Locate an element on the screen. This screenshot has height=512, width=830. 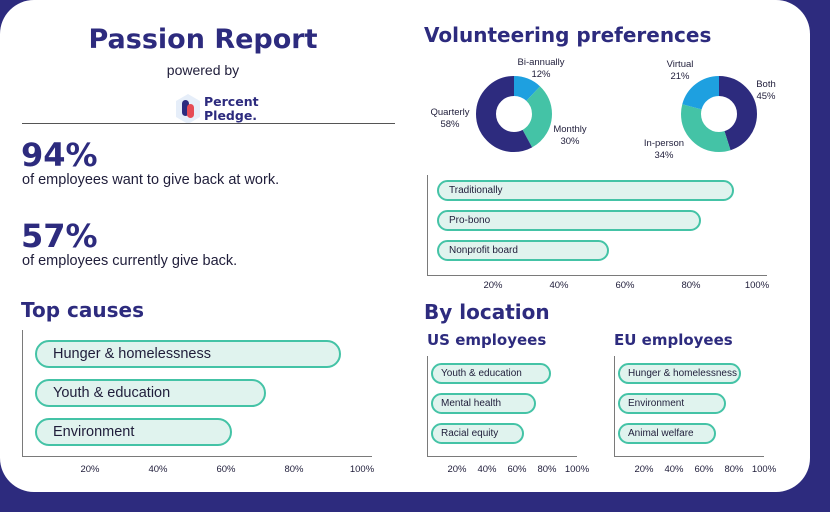
top-causes-tick-label: 80% is located at coordinates (294, 469).